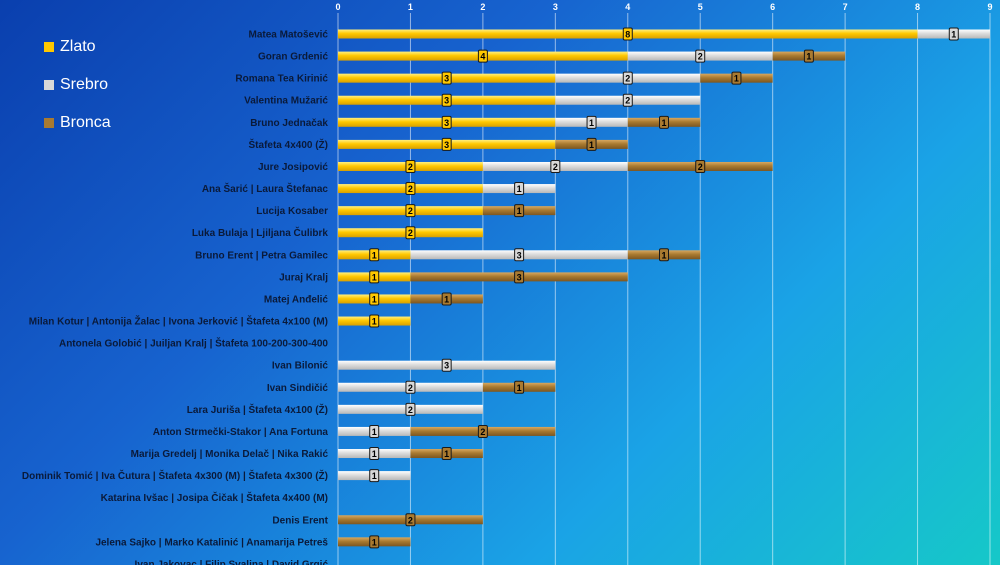 Image resolution: width=1000 pixels, height=565 pixels. What do you see at coordinates (337, 7) in the screenshot?
I see `x-tick-label-0: 0` at bounding box center [337, 7].